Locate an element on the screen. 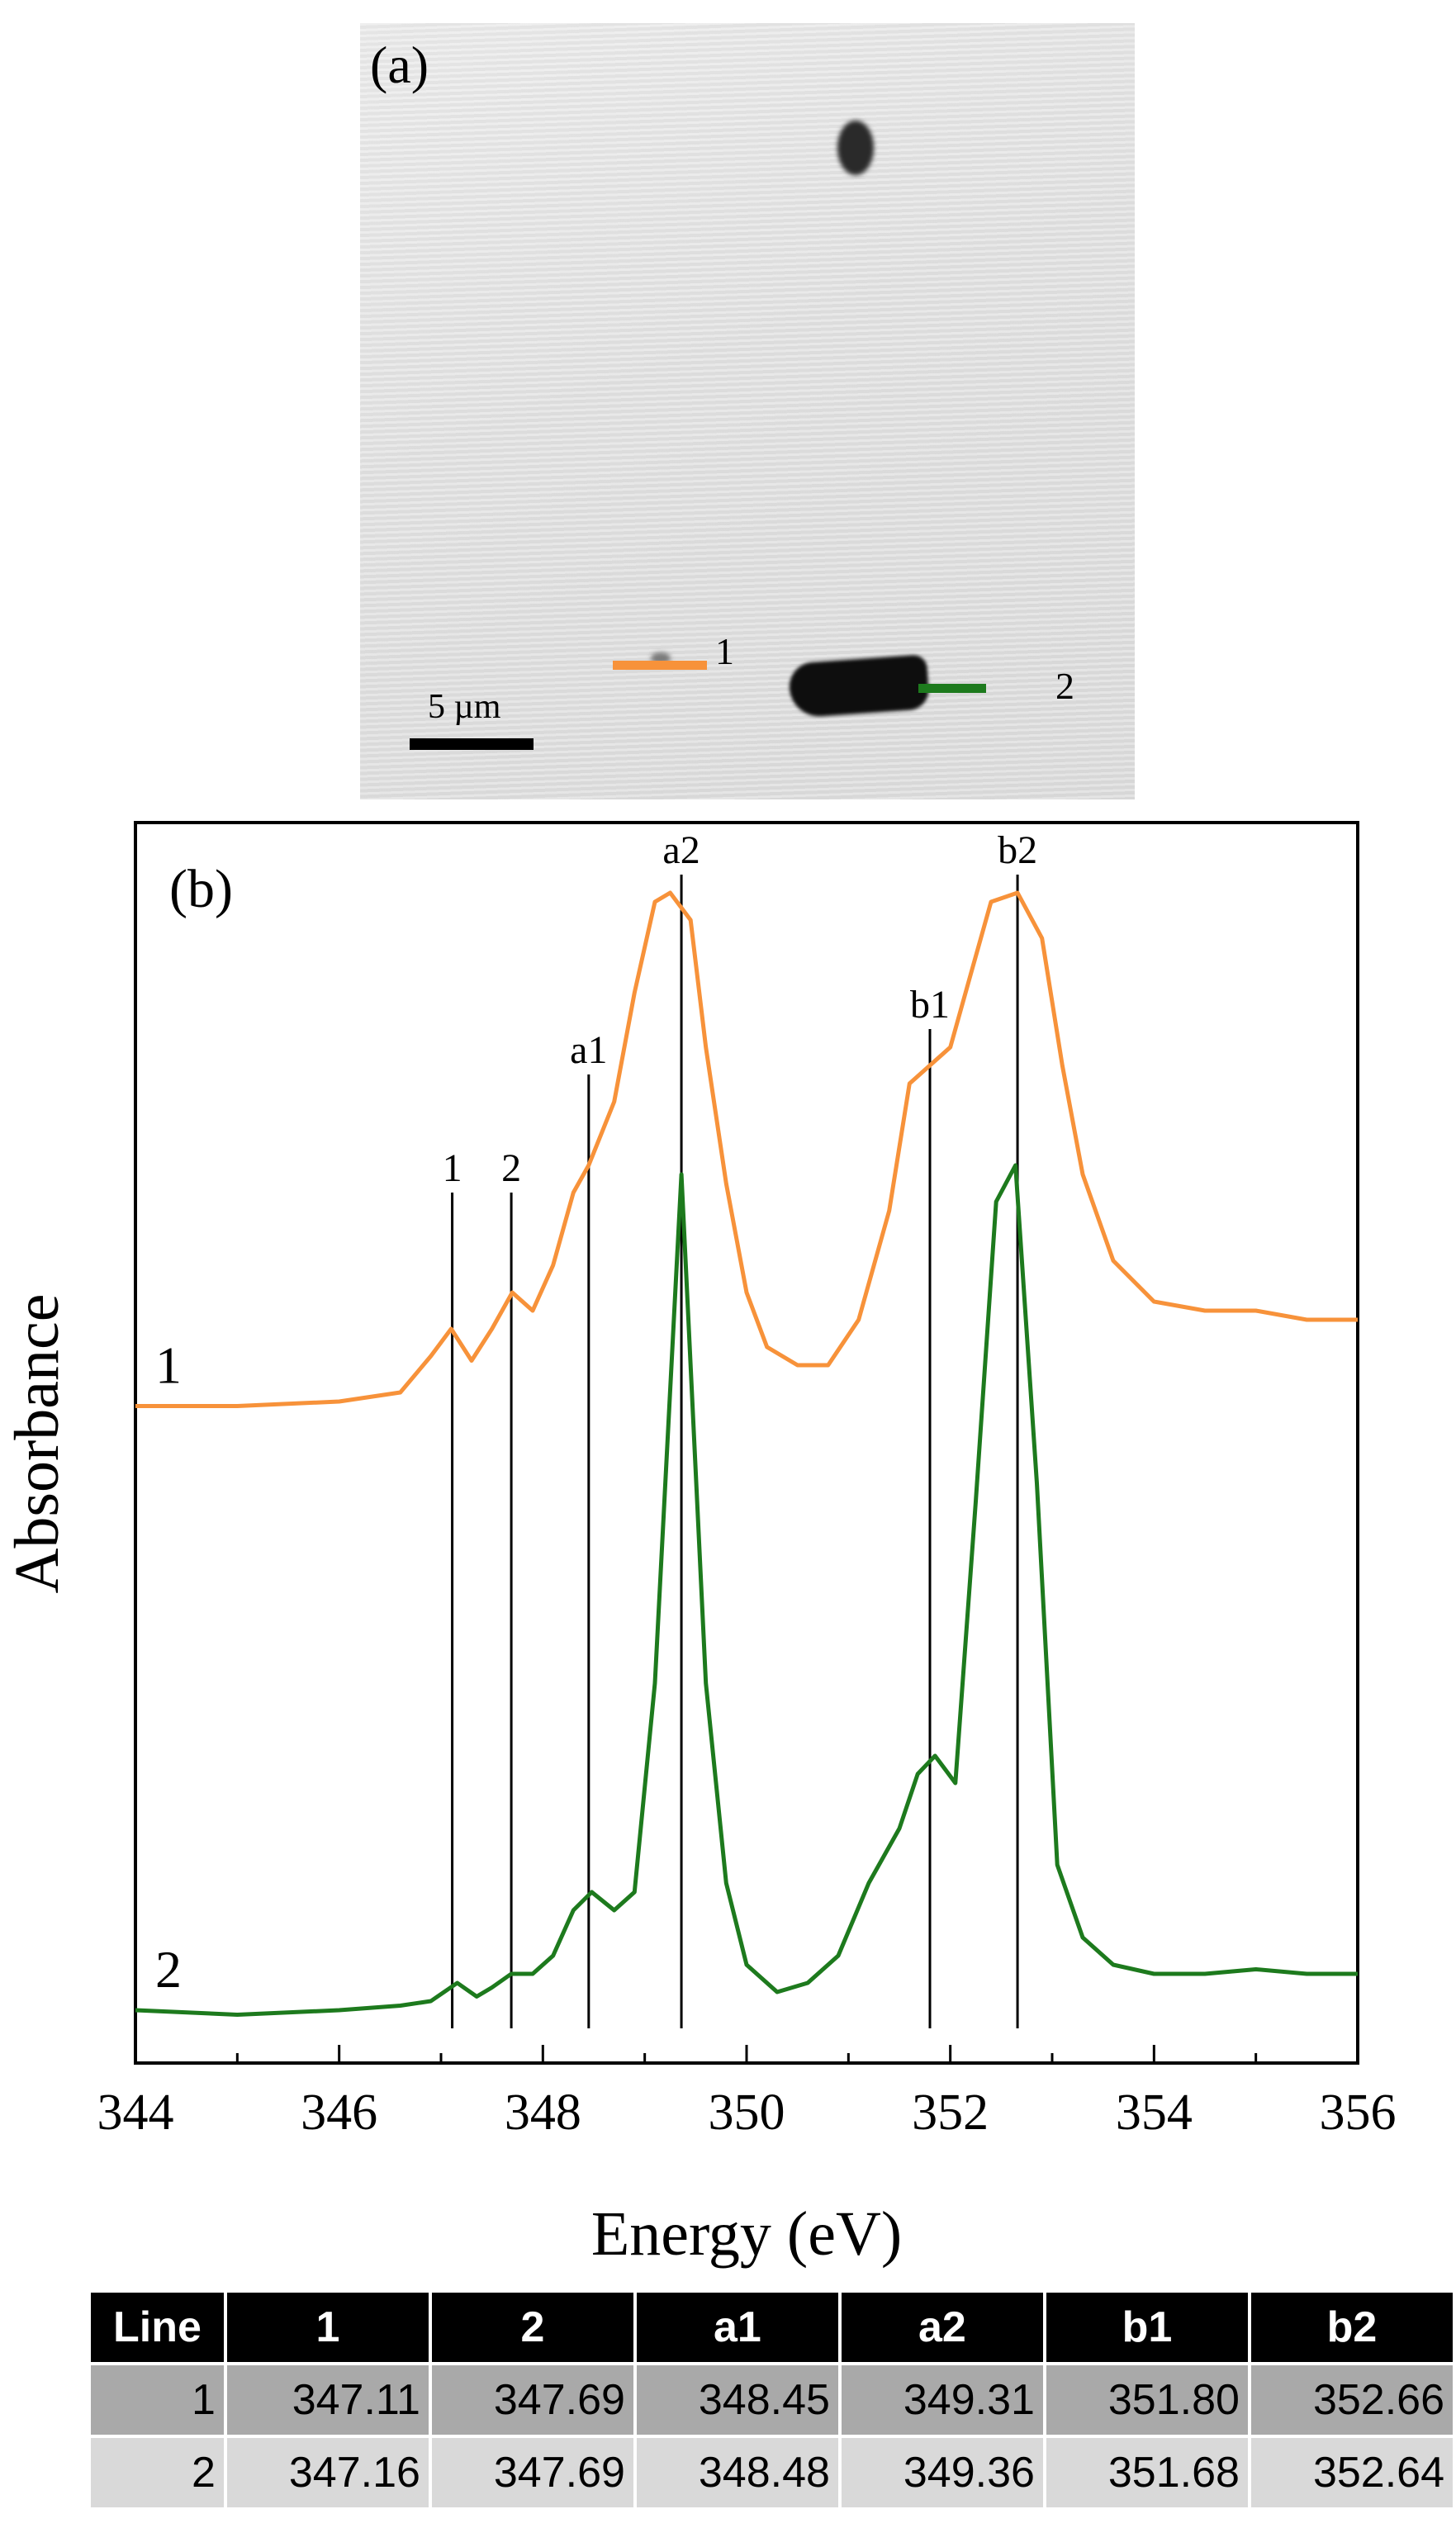 This screenshot has width=1456, height=2547. peak-marker-label-b1: b1 is located at coordinates (930, 1005).